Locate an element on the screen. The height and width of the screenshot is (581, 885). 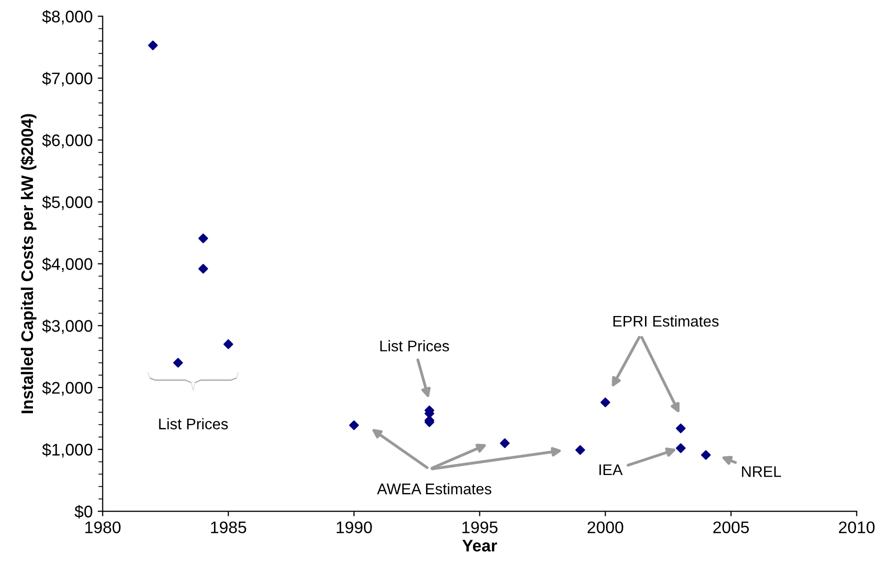
annotation: NREL is located at coordinates (762, 471).